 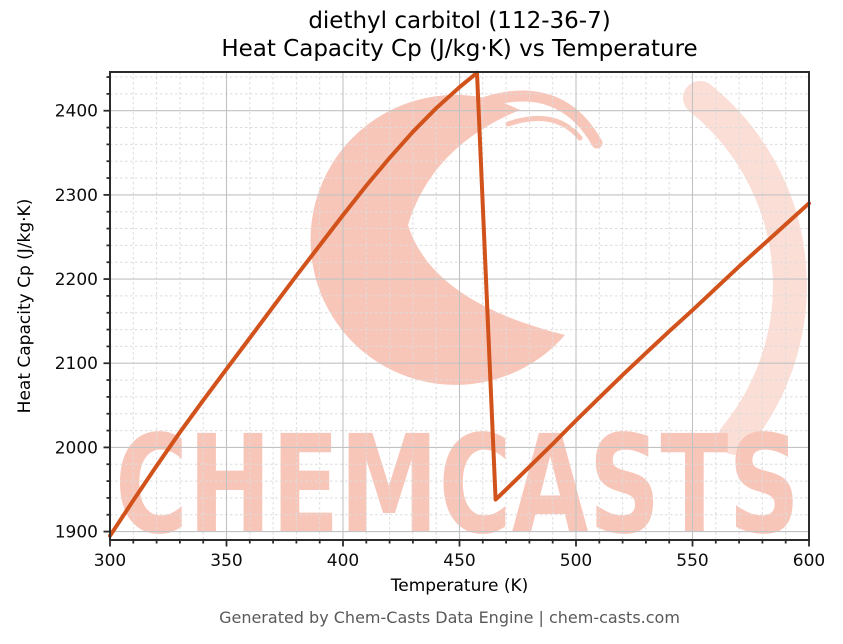 What do you see at coordinates (226, 561) in the screenshot?
I see `x-tick-label: 350` at bounding box center [226, 561].